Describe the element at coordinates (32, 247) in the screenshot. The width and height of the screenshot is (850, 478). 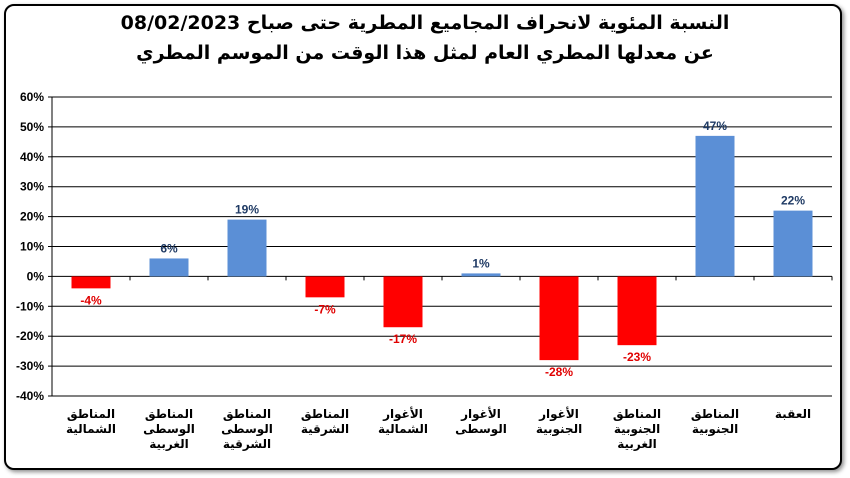
I see `y-tick-label: 10%` at that location.